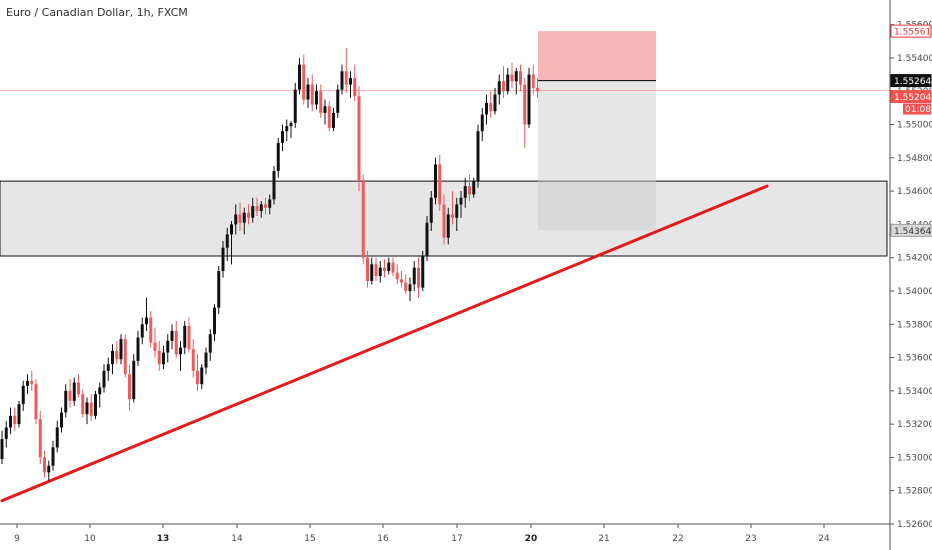  What do you see at coordinates (97, 12) in the screenshot?
I see `chart-title: Euro / Canadian Dollar, 1h, FXCM` at bounding box center [97, 12].